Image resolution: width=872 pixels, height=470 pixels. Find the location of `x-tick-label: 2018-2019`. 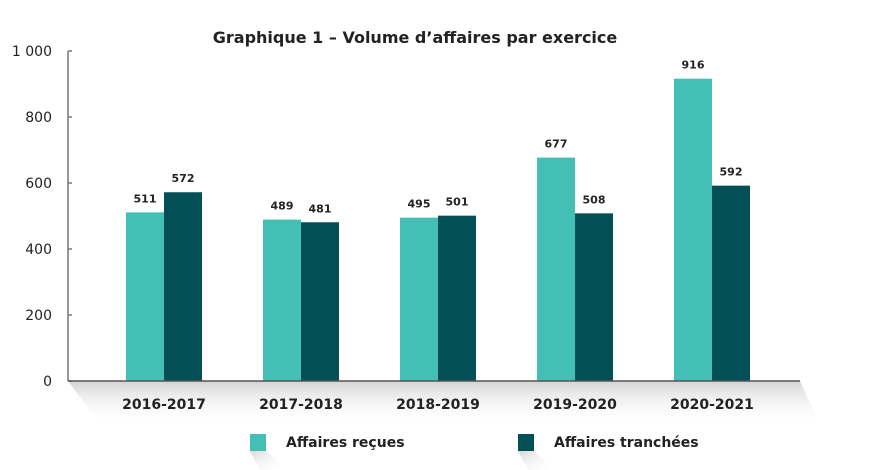

x-tick-label: 2018-2019 is located at coordinates (438, 405).